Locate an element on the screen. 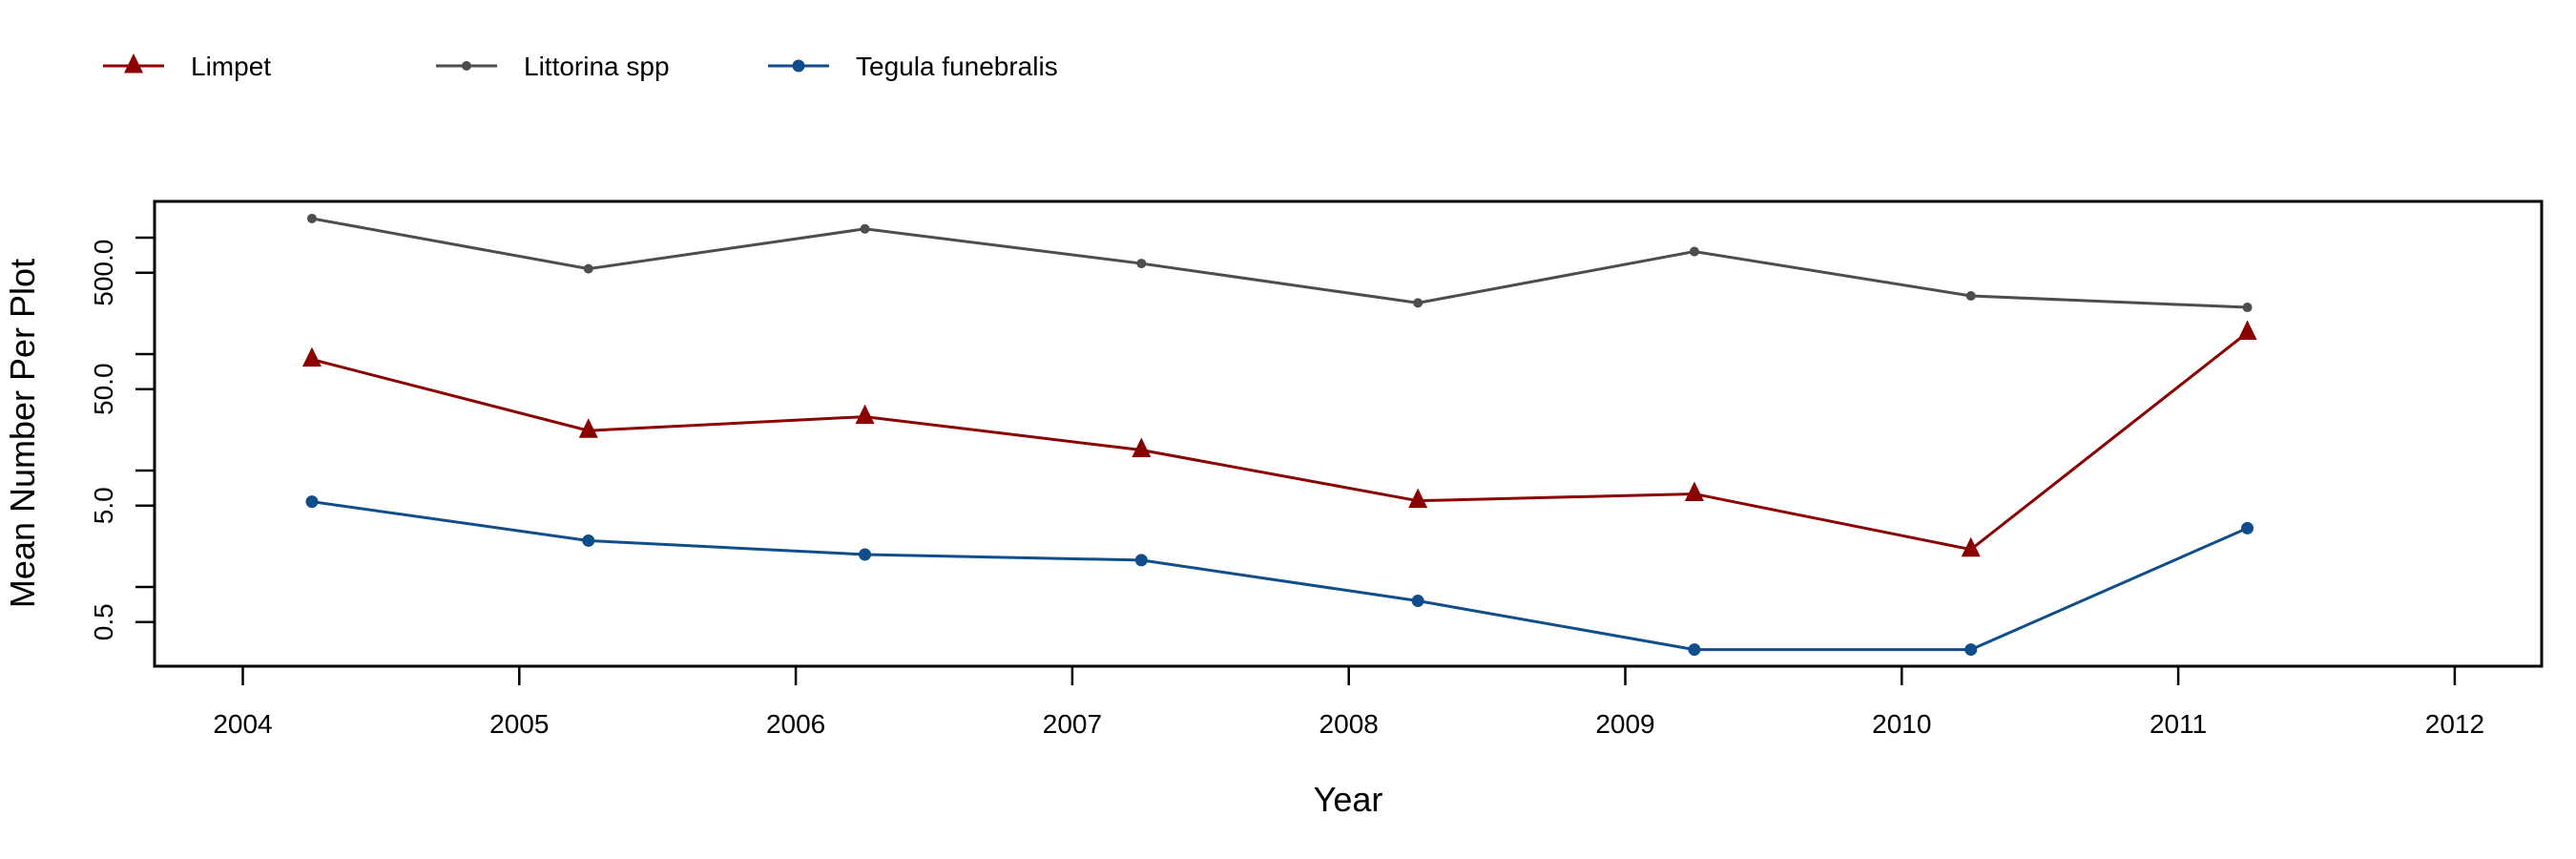 Image resolution: width=2576 pixels, height=859 pixels. x-tick-label: 2009 is located at coordinates (1624, 724).